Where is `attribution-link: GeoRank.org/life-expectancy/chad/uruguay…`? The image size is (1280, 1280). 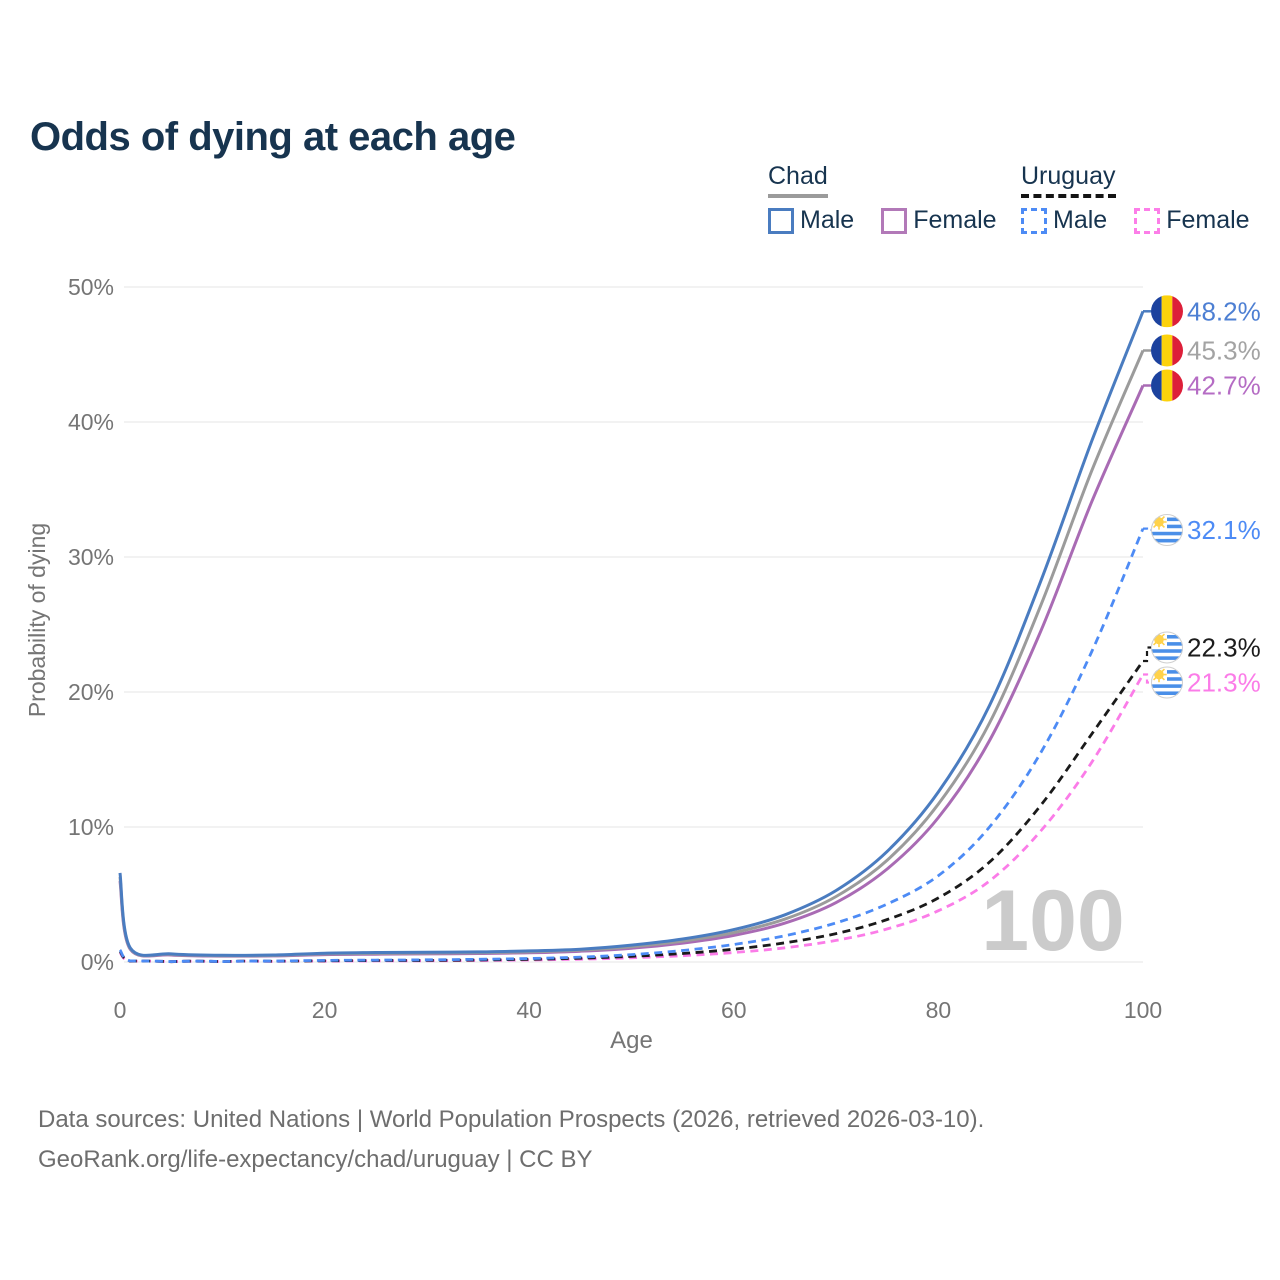
attribution-link: GeoRank.org/life-expectancy/chad/uruguay… is located at coordinates (315, 1159).